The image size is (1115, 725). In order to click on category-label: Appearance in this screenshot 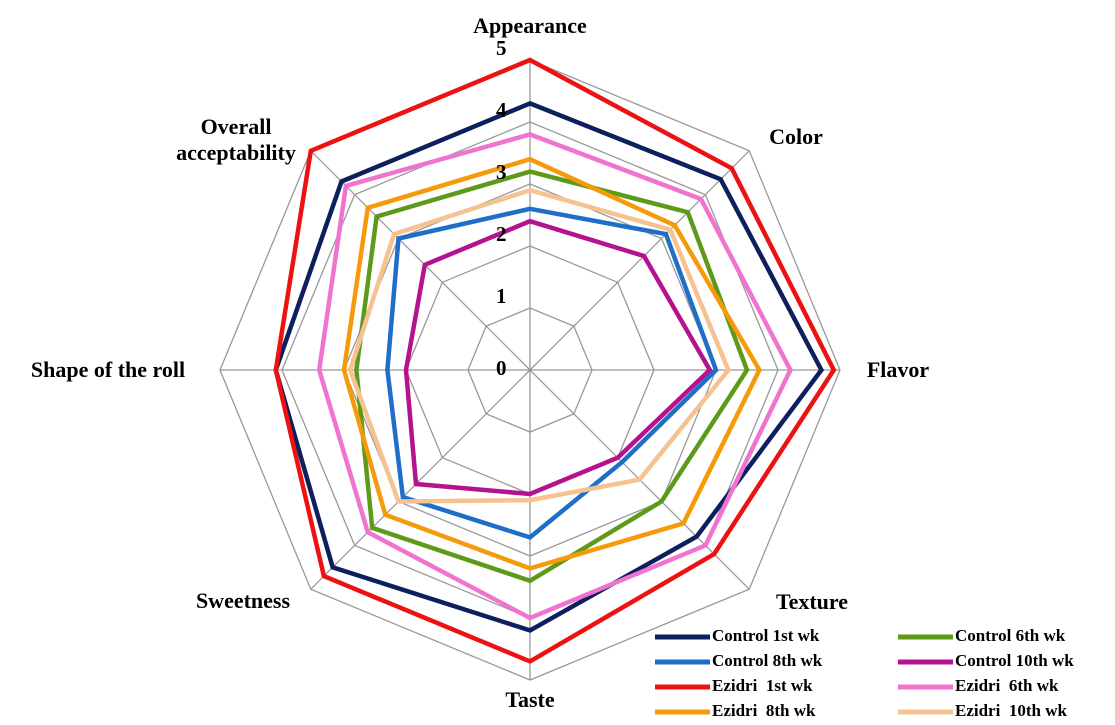, I will do `click(530, 25)`.